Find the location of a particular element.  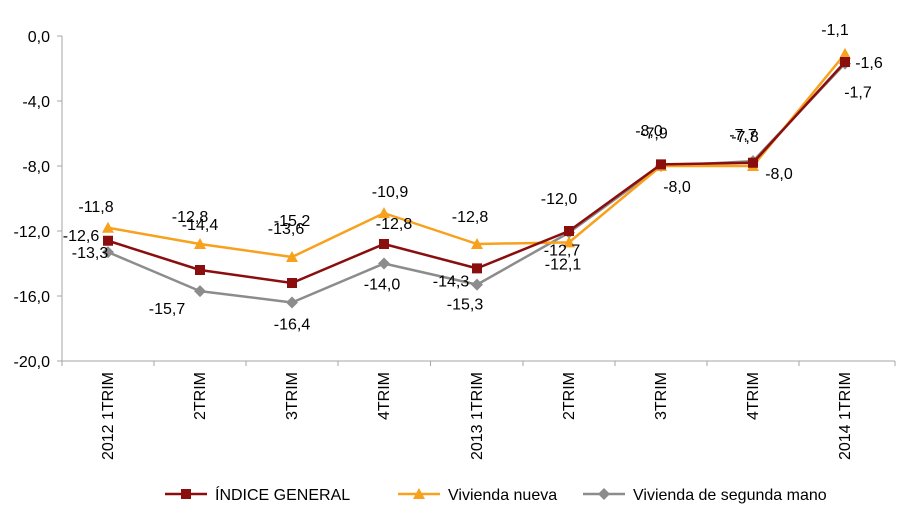

data-label: -1,1 is located at coordinates (835, 30).